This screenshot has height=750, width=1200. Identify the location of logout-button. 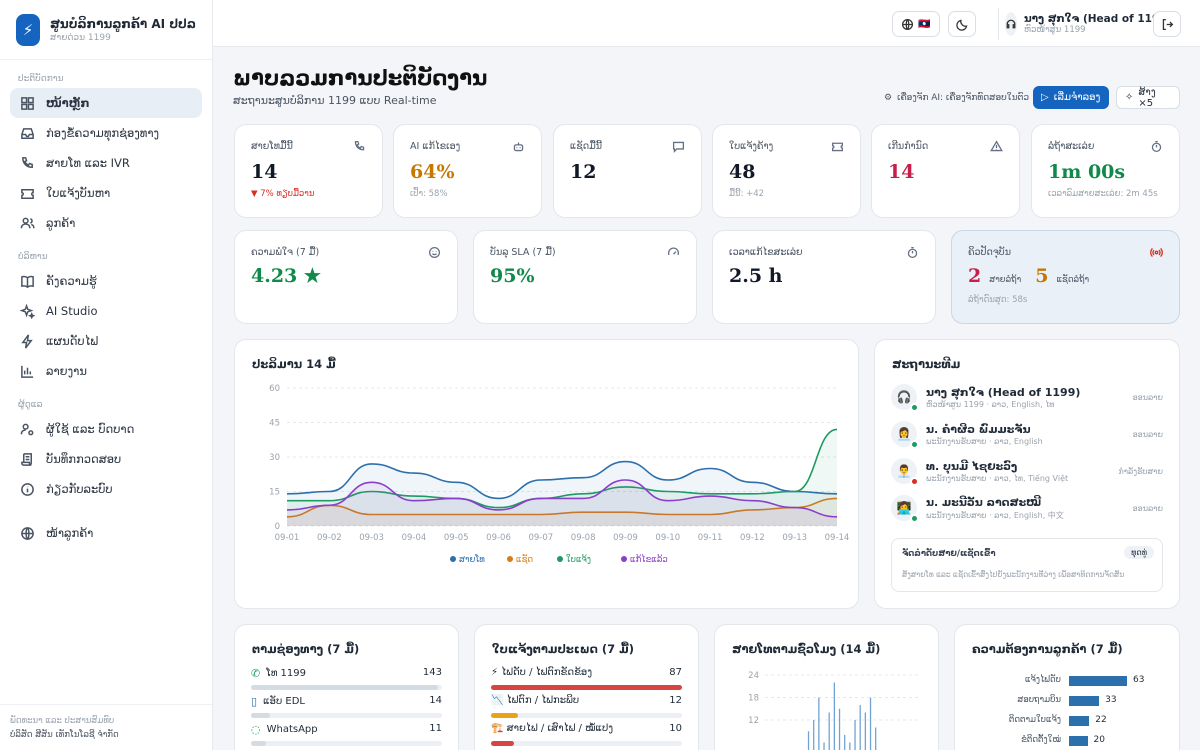
(1167, 24).